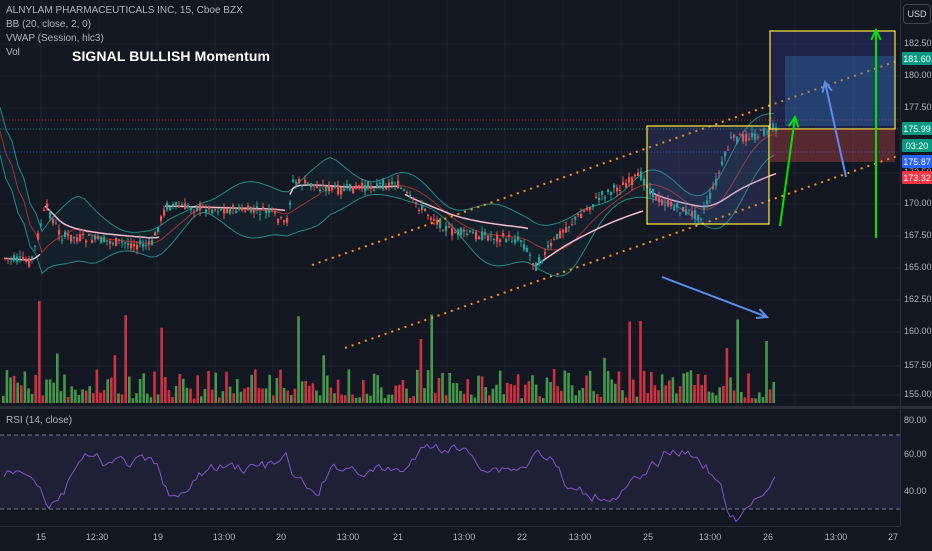 This screenshot has height=551, width=932. What do you see at coordinates (171, 56) in the screenshot?
I see `signal-annotation-text: SIGNAL BULLISH Momentum` at bounding box center [171, 56].